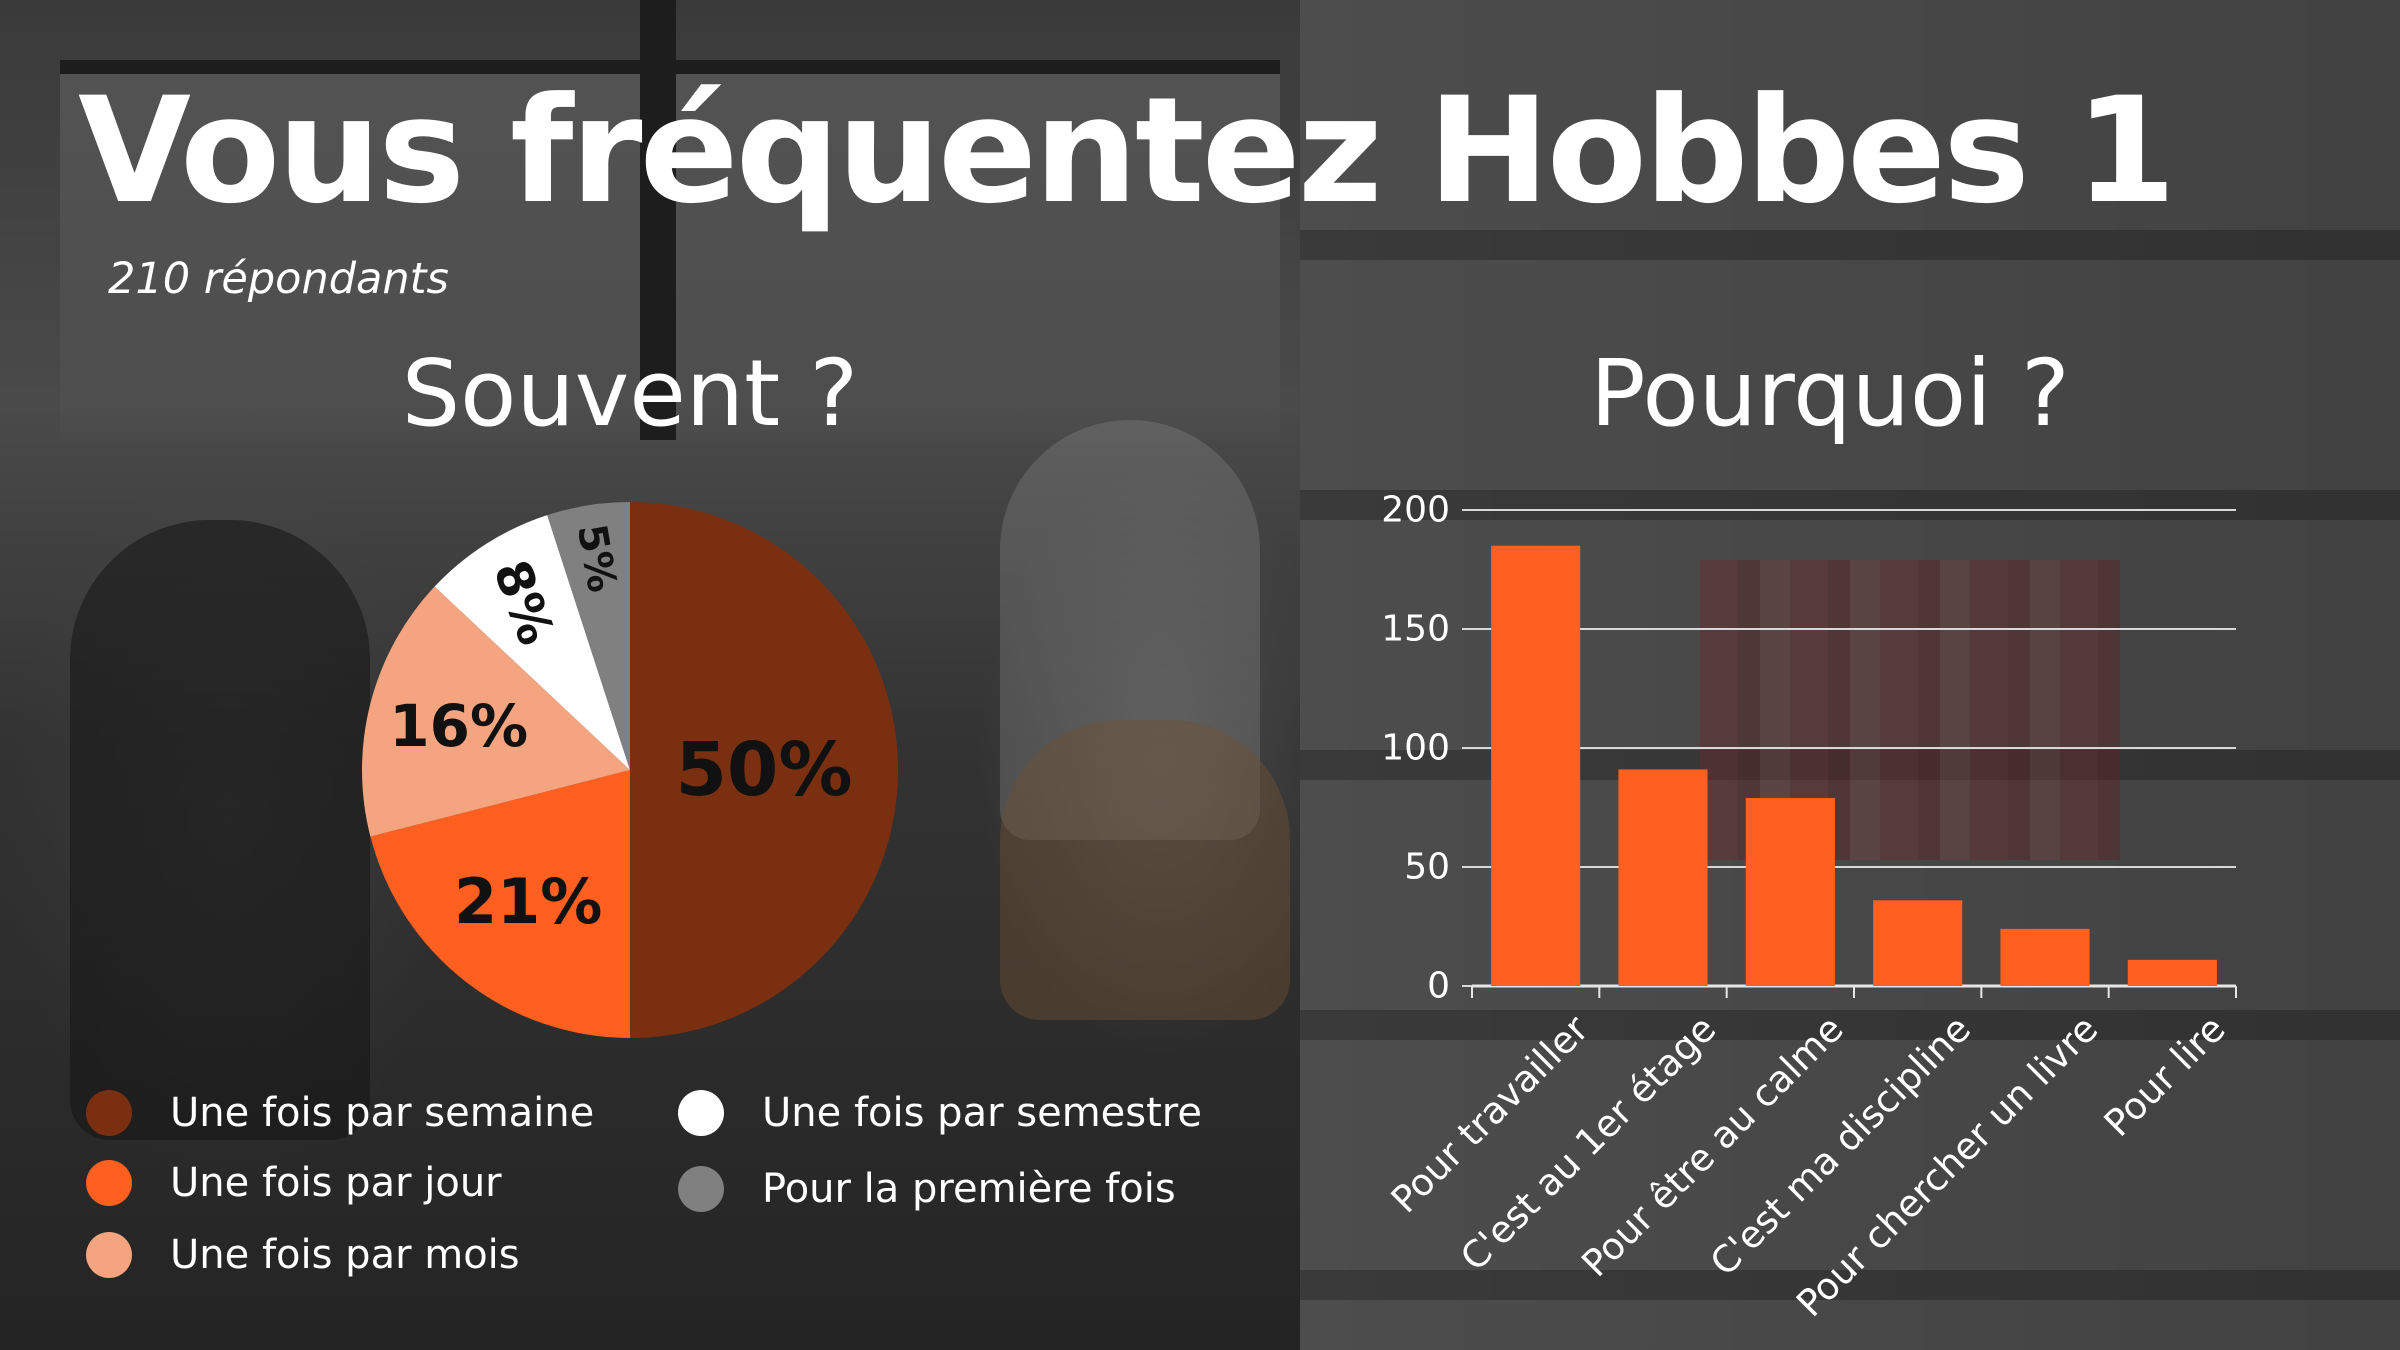  I want to click on legend-label: Pour la première fois, so click(969, 1189).